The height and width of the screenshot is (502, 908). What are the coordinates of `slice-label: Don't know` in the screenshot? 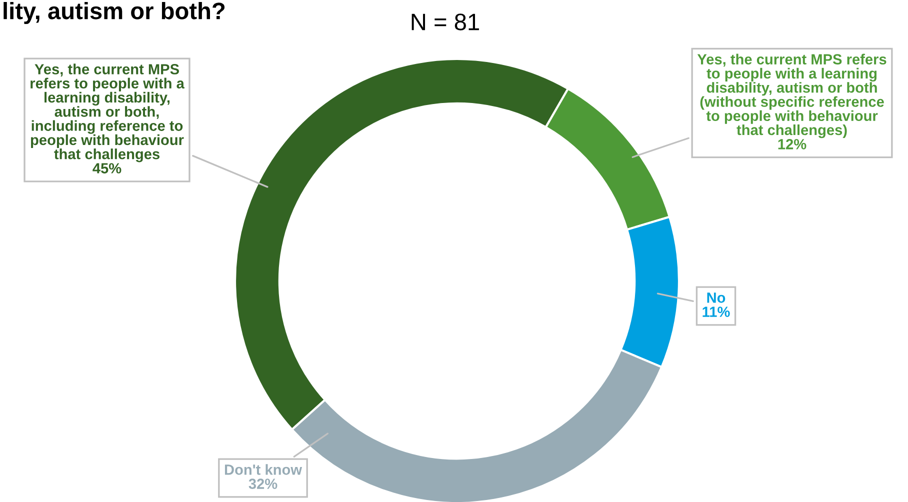 It's located at (263, 469).